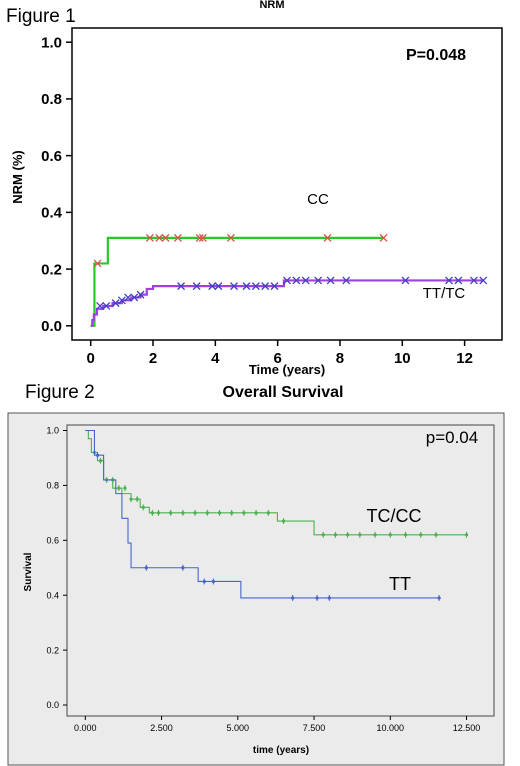 The image size is (520, 766). What do you see at coordinates (41, 16) in the screenshot?
I see `figure1-label: Figure 1` at bounding box center [41, 16].